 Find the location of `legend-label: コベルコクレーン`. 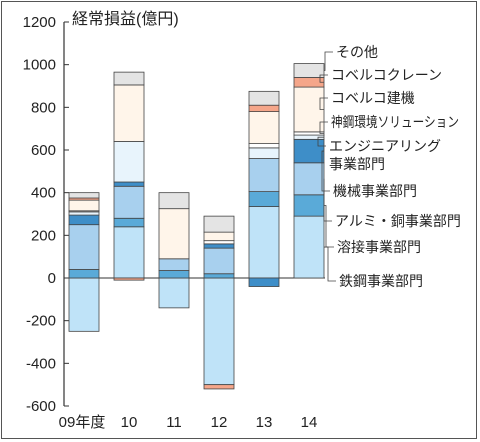

legend-label: コベルコクレーン is located at coordinates (386, 75).